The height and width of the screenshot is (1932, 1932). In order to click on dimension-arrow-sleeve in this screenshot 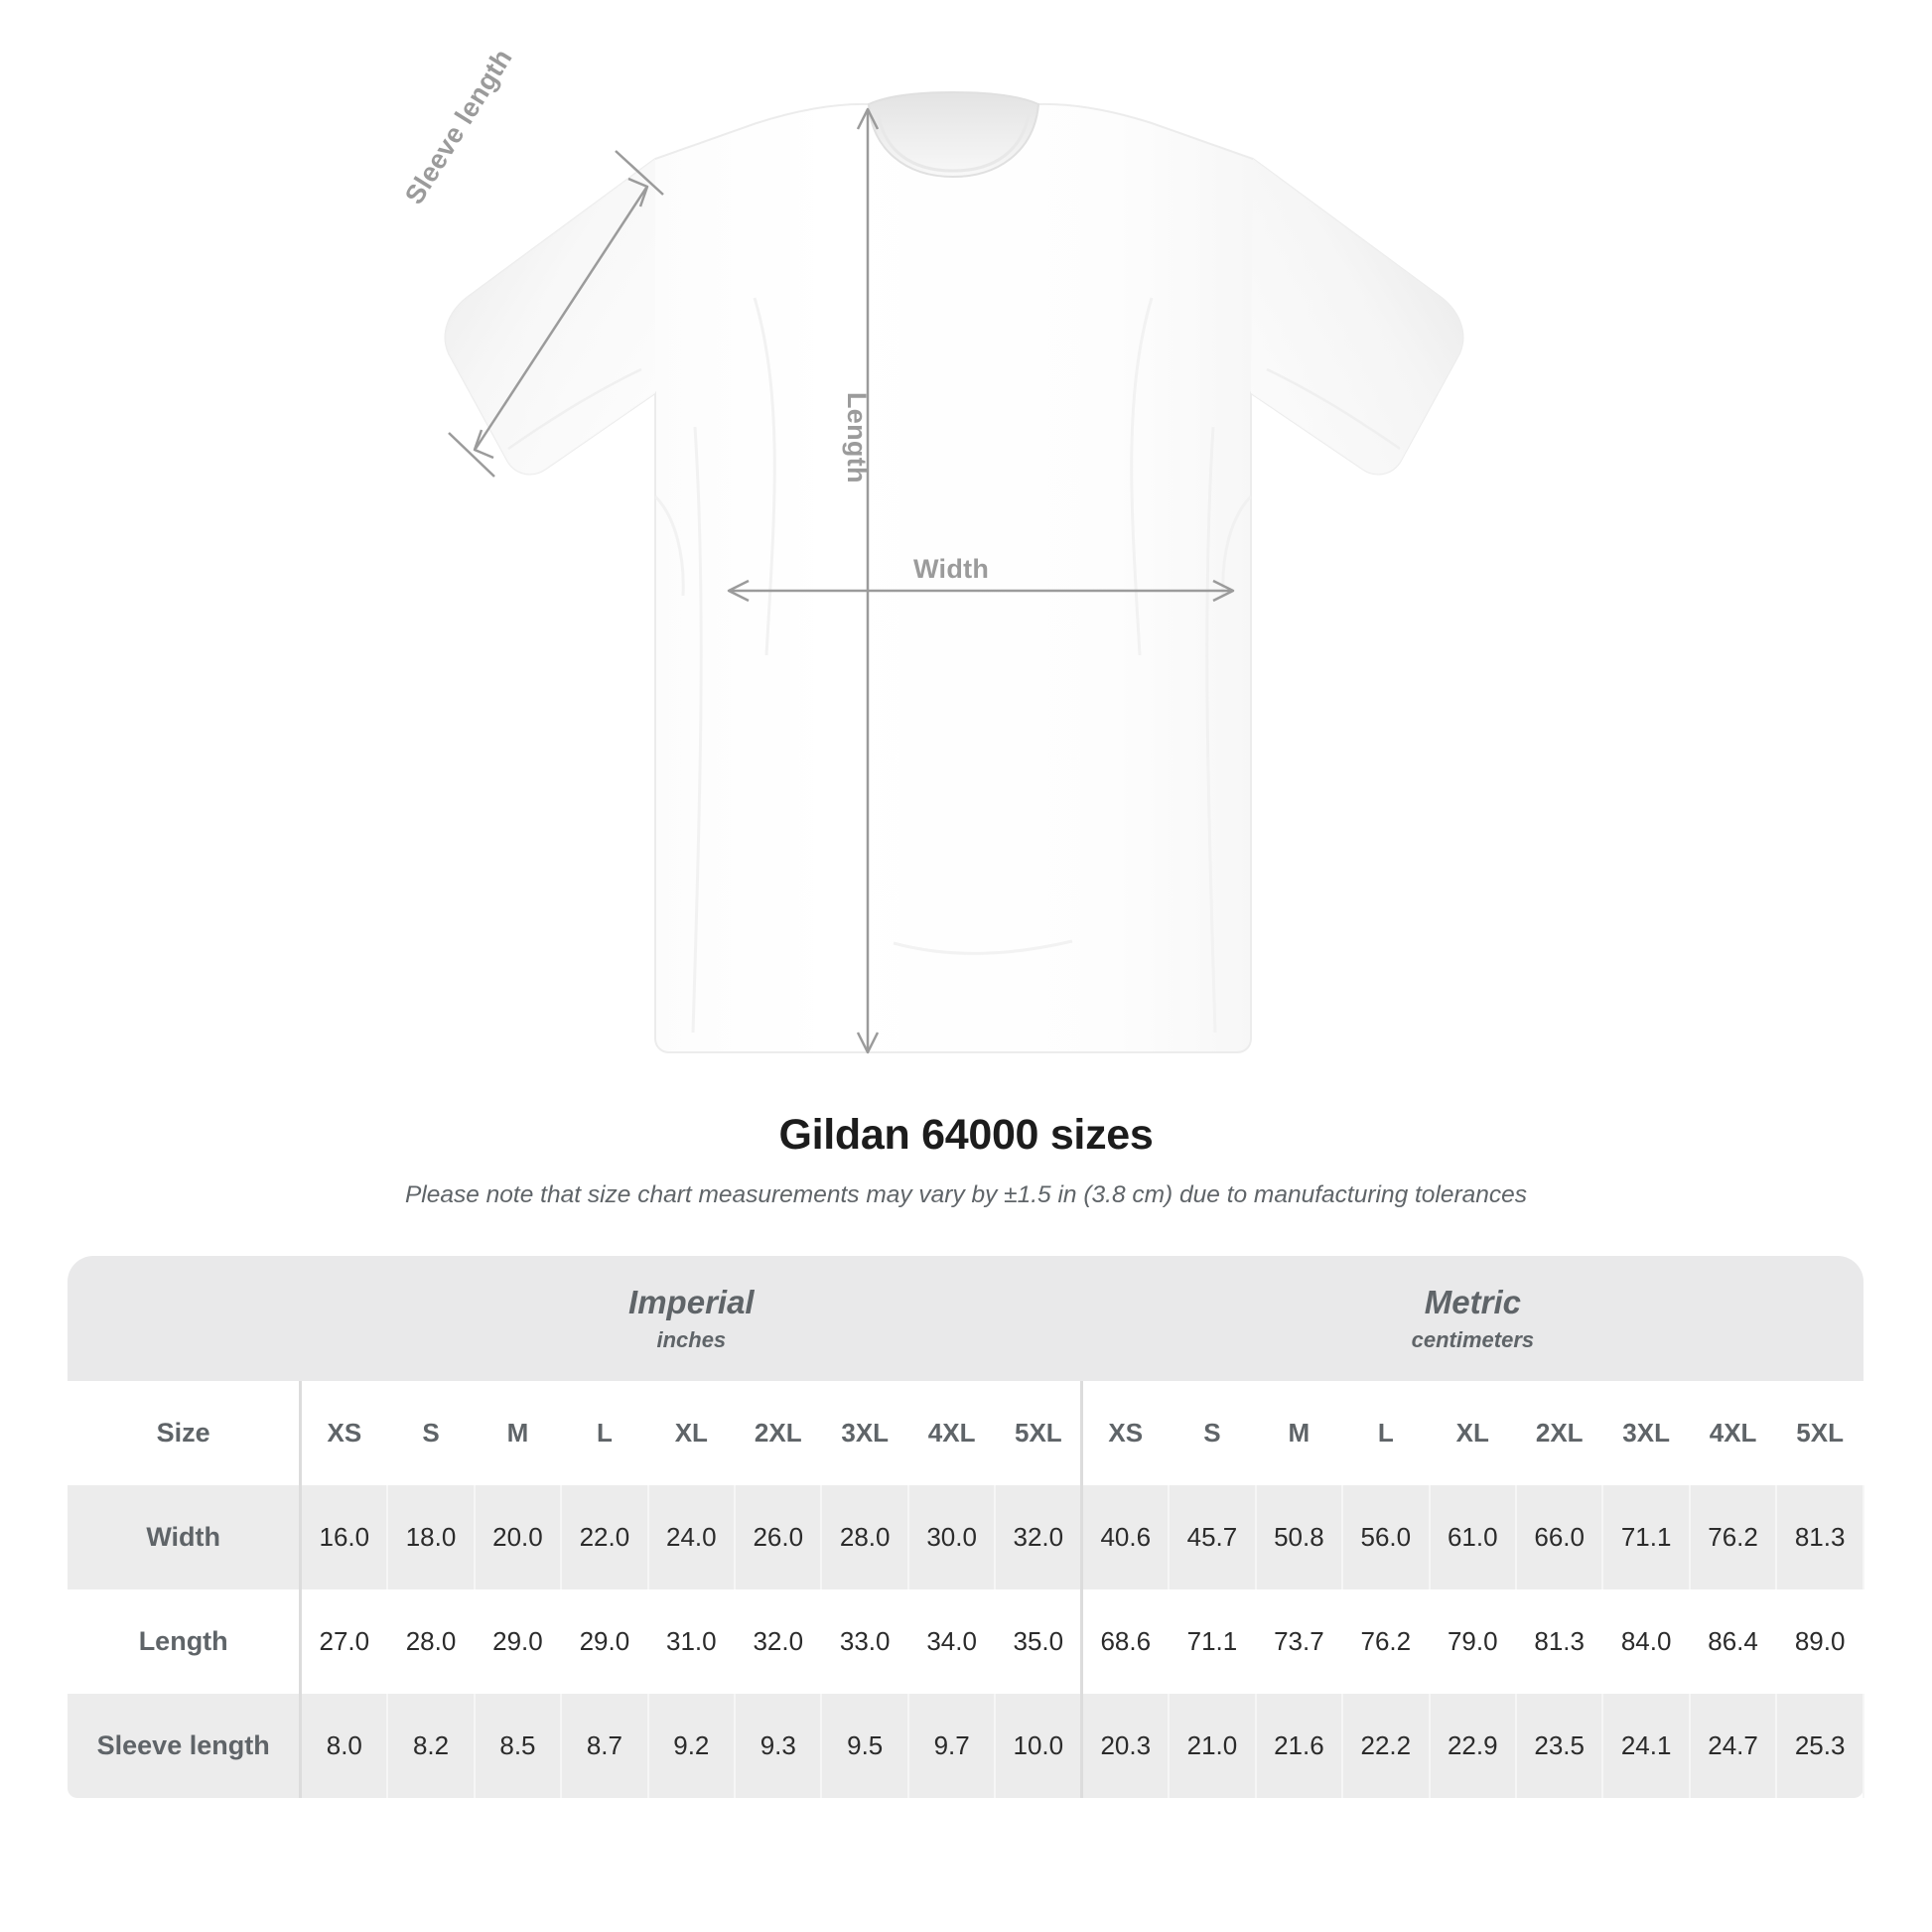, I will do `click(556, 314)`.